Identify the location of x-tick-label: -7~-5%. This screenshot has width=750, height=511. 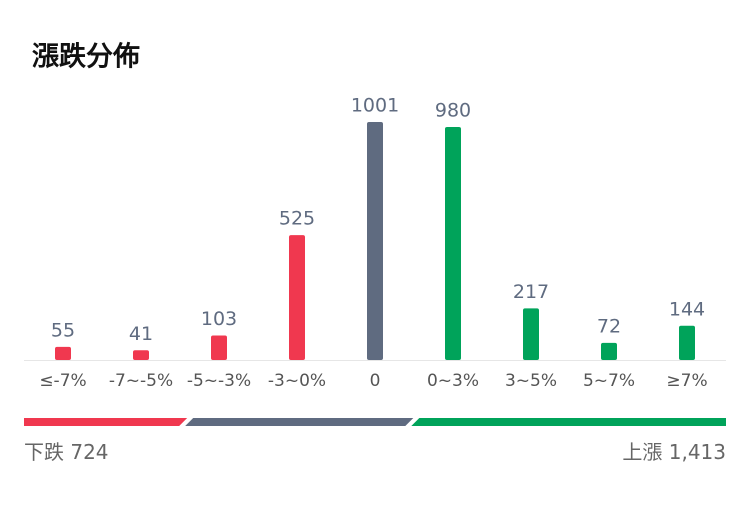
(141, 381).